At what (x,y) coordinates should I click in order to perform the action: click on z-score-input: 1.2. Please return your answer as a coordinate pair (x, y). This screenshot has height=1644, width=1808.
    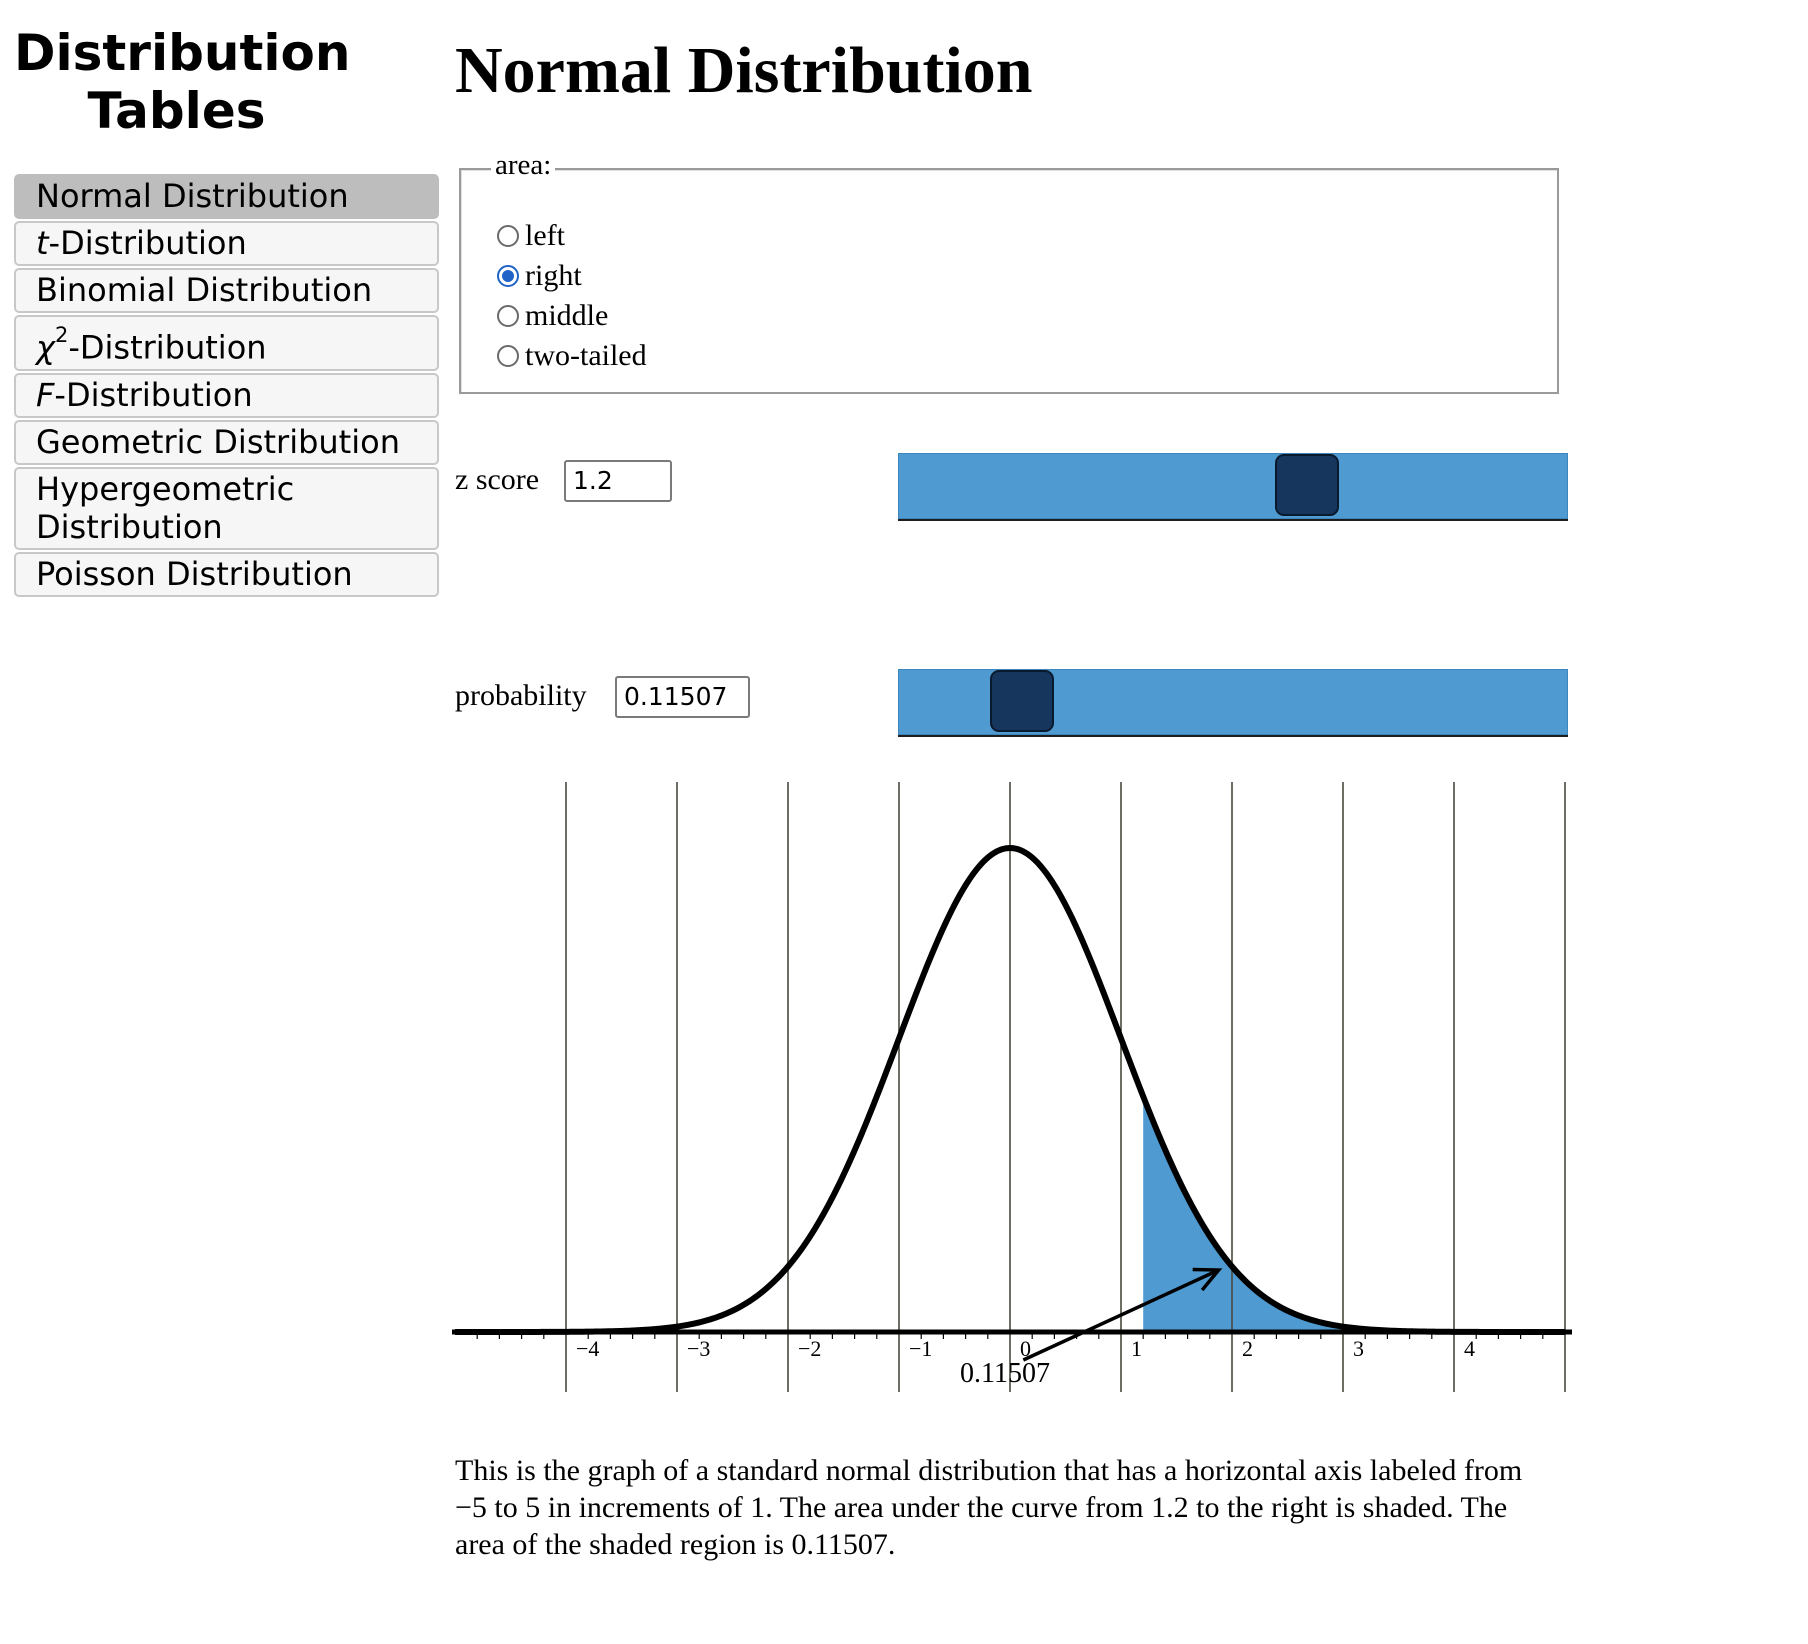
    Looking at the image, I should click on (618, 481).